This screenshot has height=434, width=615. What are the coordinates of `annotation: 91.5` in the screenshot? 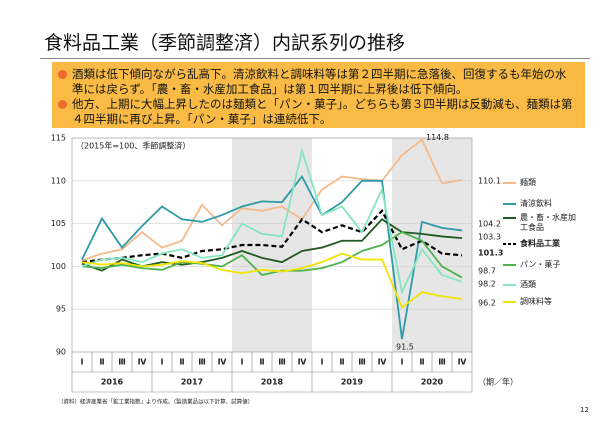 It's located at (405, 347).